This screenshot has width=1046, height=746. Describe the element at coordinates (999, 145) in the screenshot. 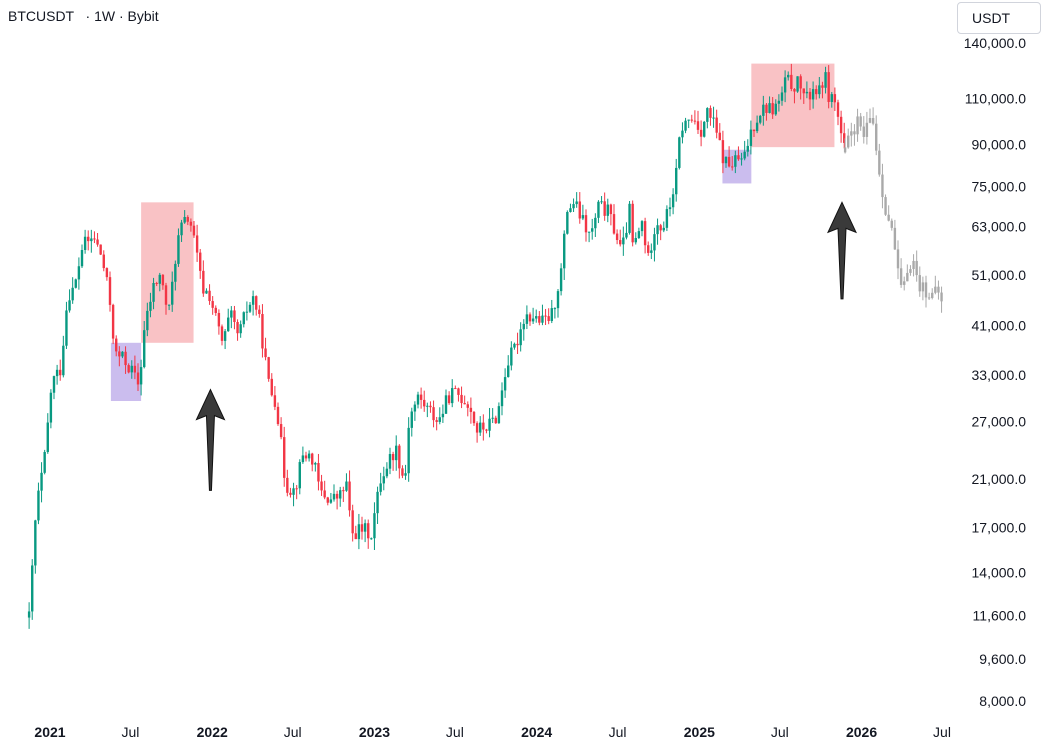

I see `price-tick-label: 90,000.0` at that location.